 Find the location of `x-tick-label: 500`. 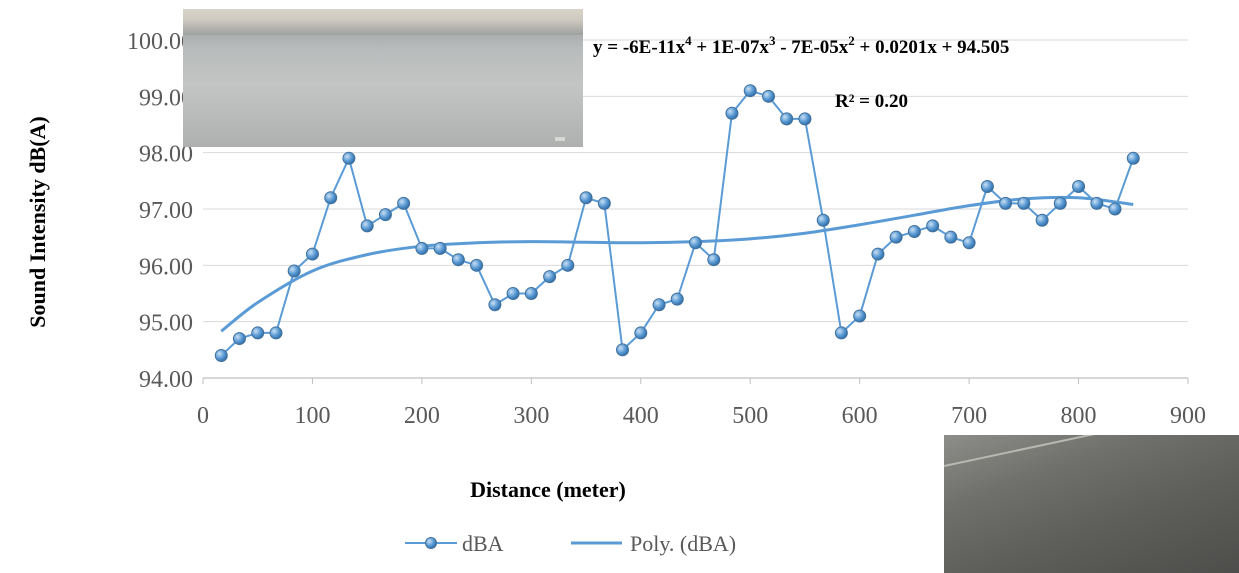

x-tick-label: 500 is located at coordinates (750, 416).